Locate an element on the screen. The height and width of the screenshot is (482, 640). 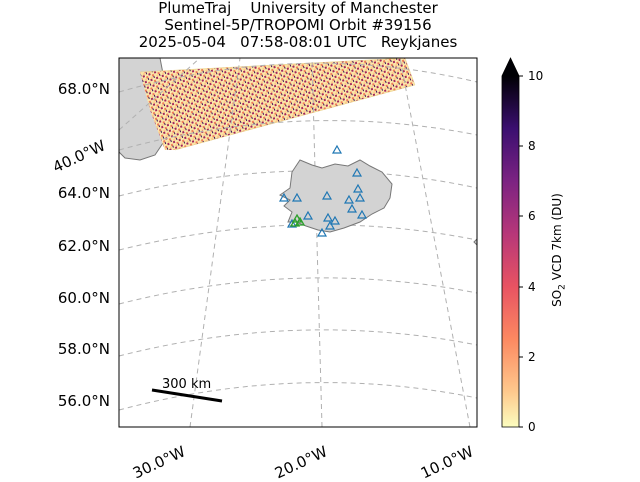
colorbar-tick: 2 is located at coordinates (532, 357).